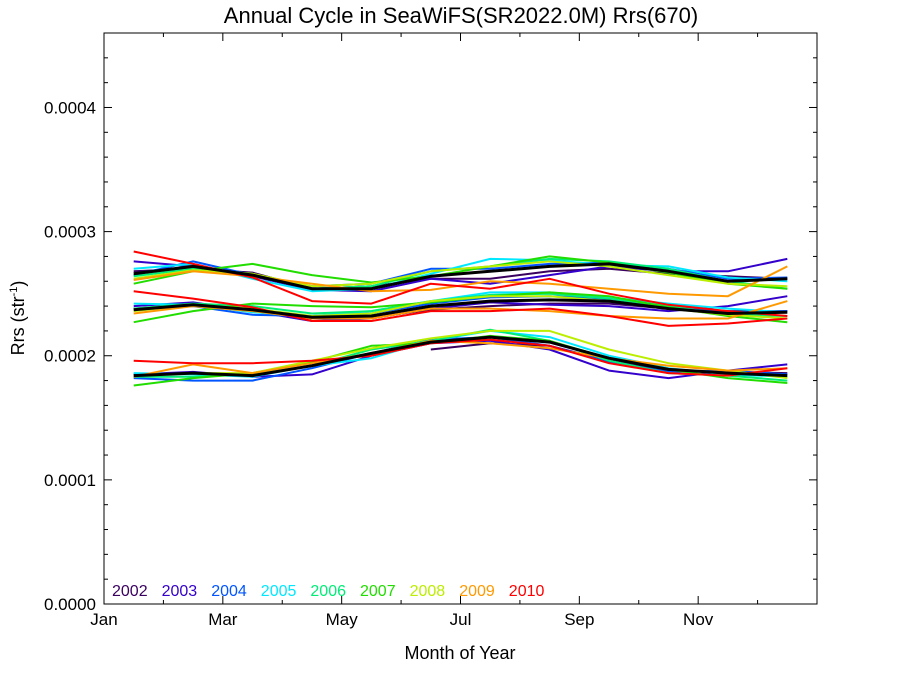 The width and height of the screenshot is (900, 675). Describe the element at coordinates (279, 591) in the screenshot. I see `legend-entry-2005: 2005` at that location.